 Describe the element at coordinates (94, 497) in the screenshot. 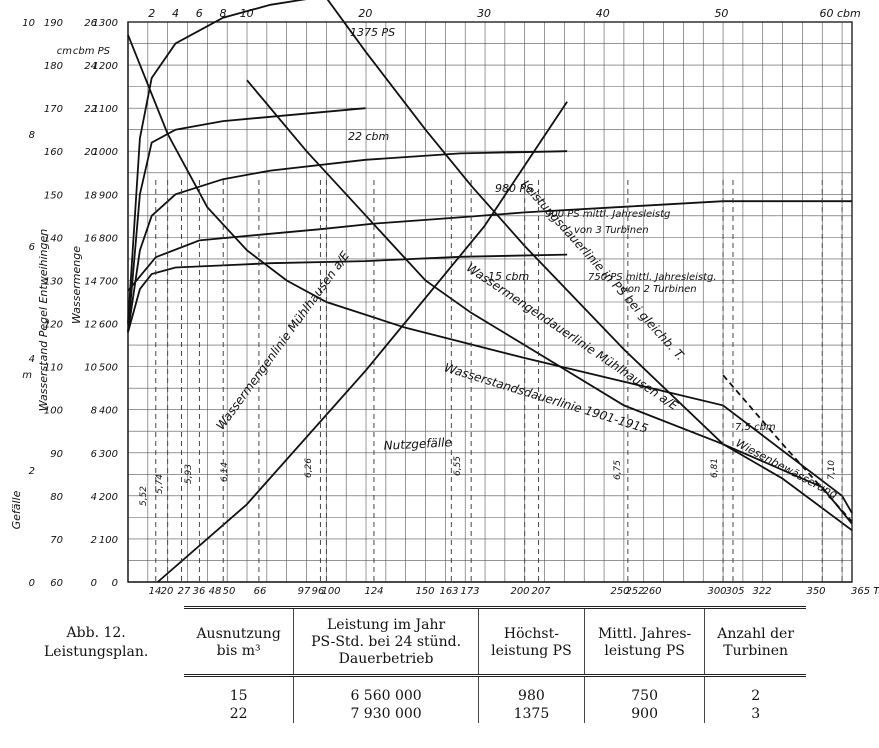

I see `wassermenge-tick-label: 4` at that location.